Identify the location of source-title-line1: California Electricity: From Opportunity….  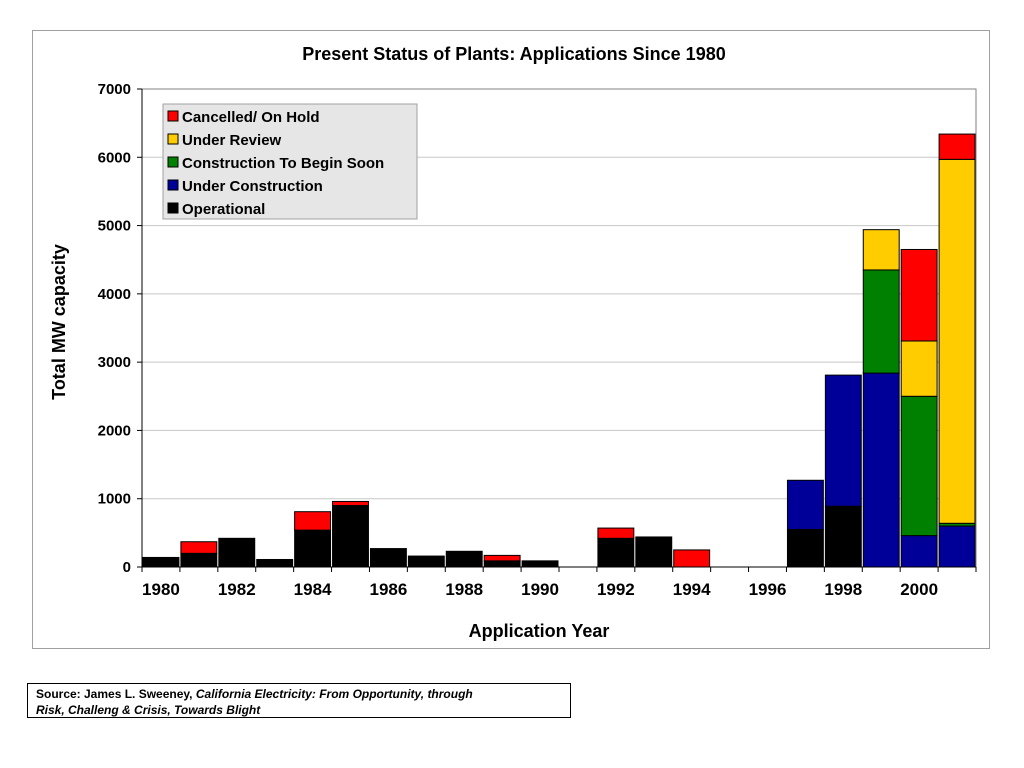
(334, 694).